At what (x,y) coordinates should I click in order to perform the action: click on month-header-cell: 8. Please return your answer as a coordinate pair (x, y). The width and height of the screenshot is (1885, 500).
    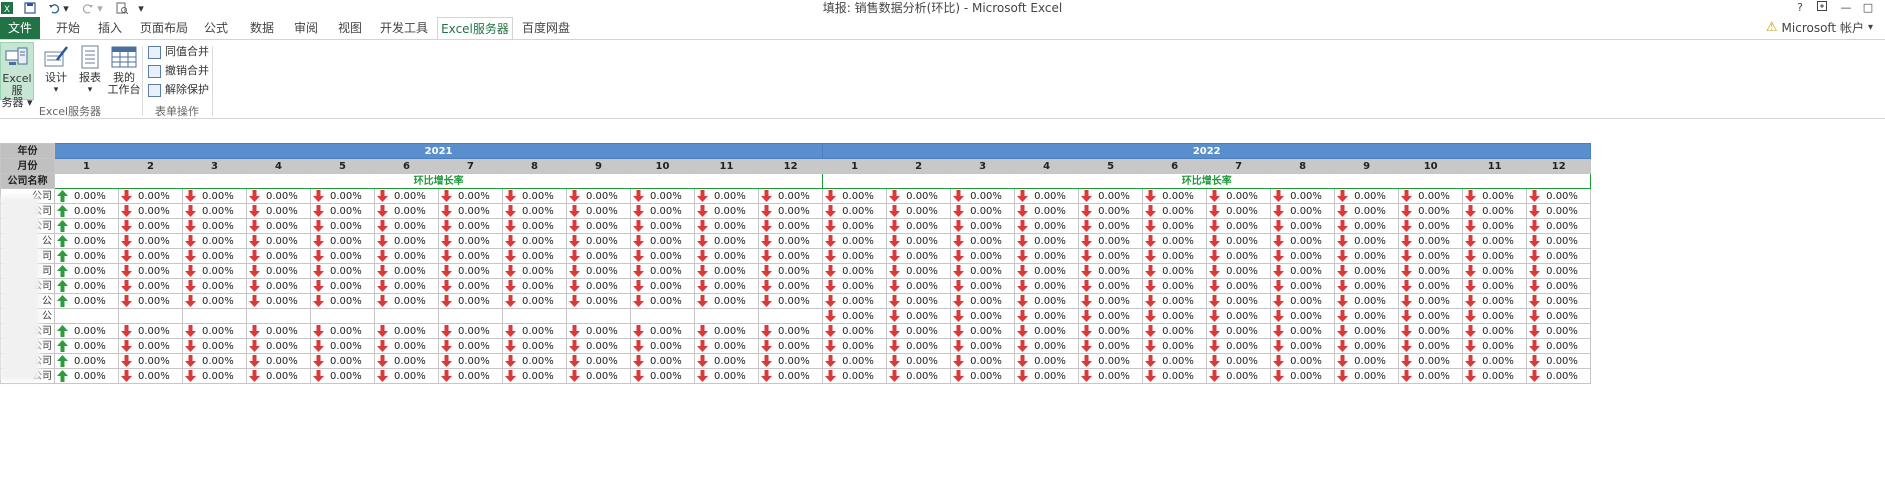
    Looking at the image, I should click on (534, 166).